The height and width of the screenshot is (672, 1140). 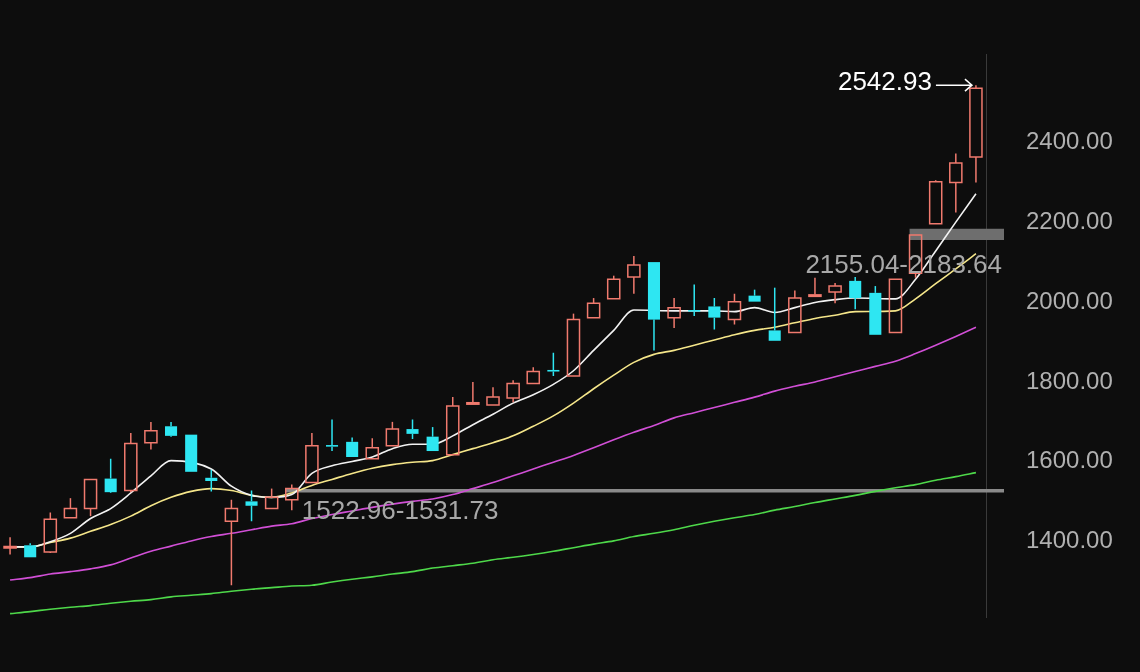 What do you see at coordinates (1069, 140) in the screenshot?
I see `y-tick-label: 2400.00` at bounding box center [1069, 140].